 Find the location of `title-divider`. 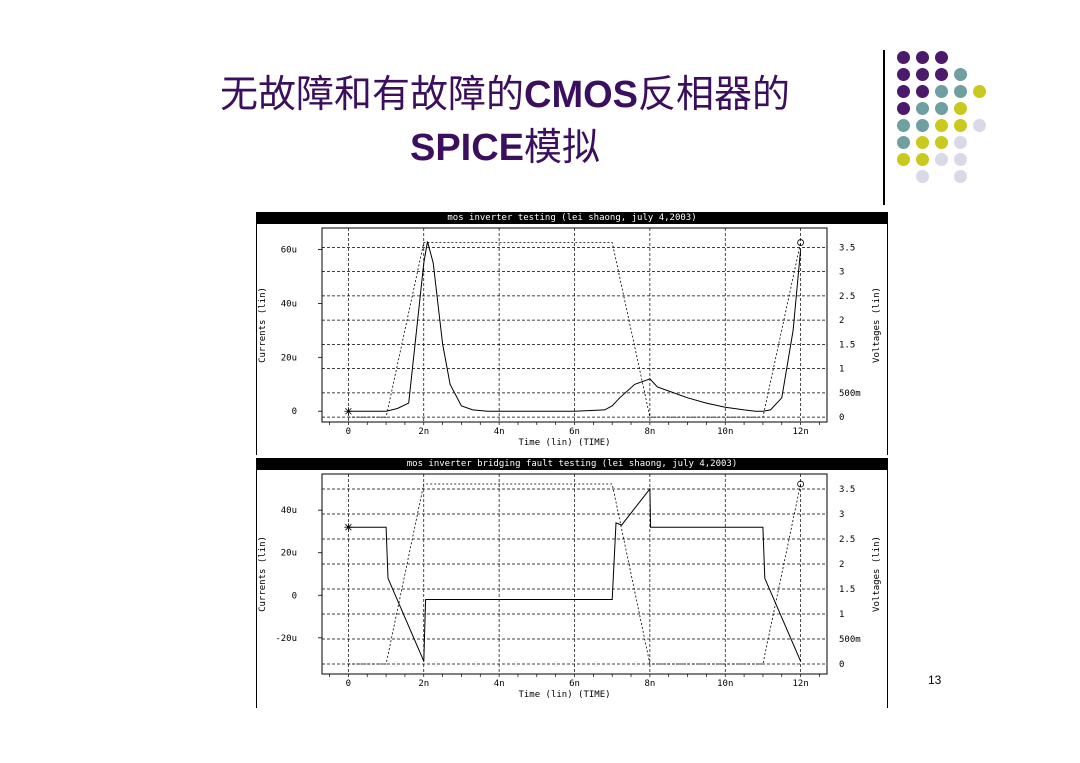

title-divider is located at coordinates (884, 127).